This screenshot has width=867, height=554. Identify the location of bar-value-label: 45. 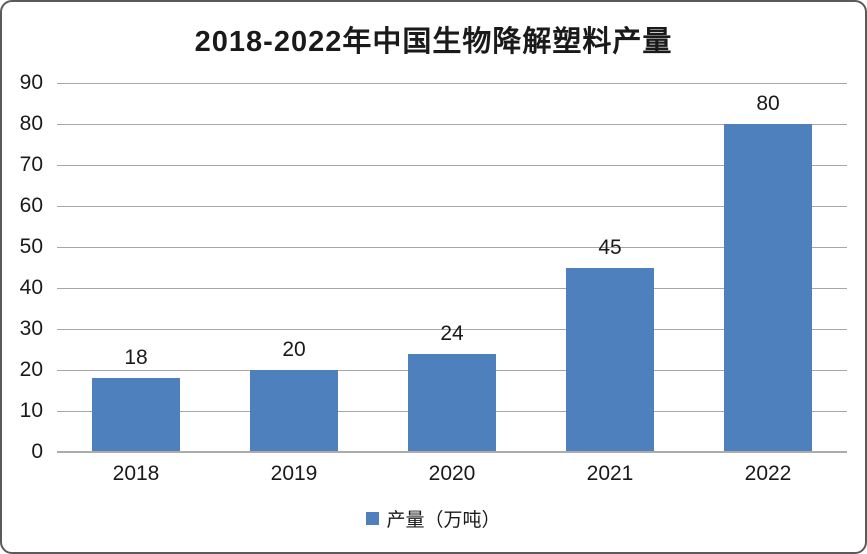
(610, 247).